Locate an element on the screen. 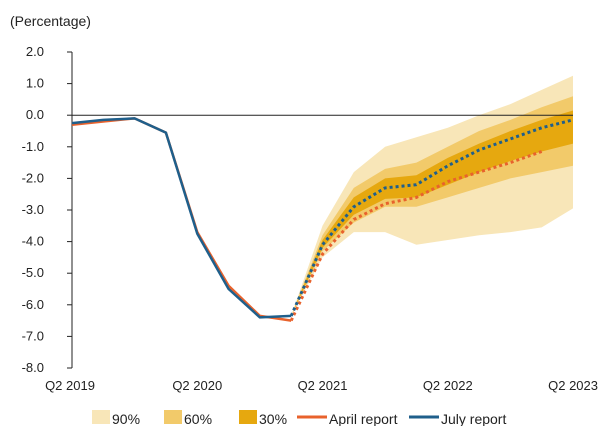  y-tick-label: -4.0 is located at coordinates (33, 241).